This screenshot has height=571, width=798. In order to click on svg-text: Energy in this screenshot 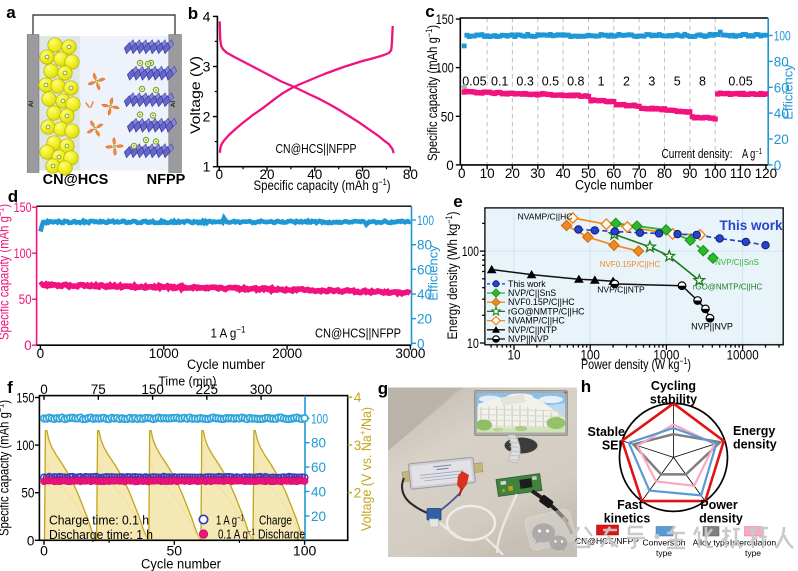, I will do `click(754, 431)`.